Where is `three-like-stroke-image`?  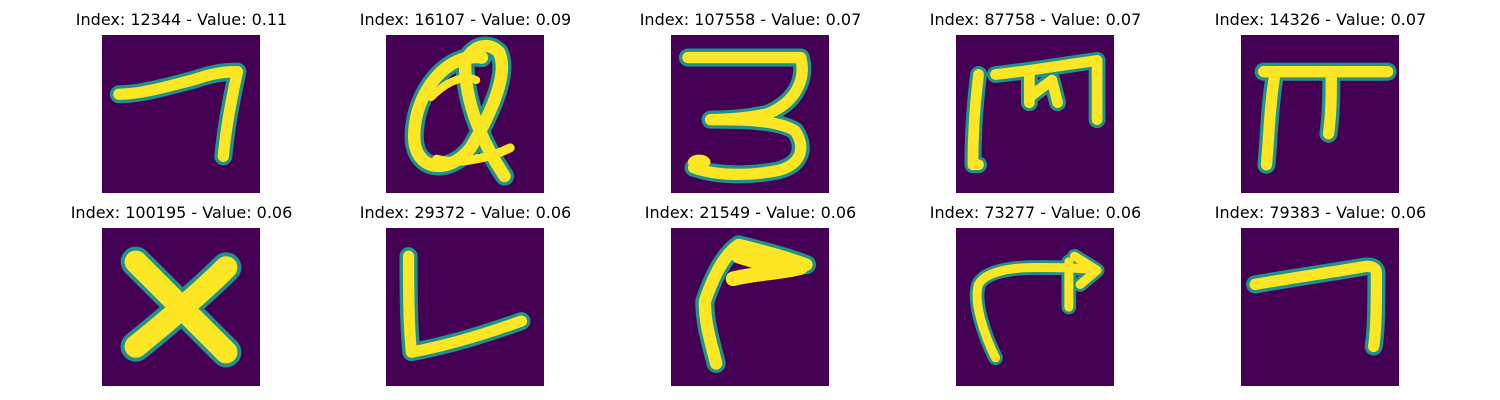 three-like-stroke-image is located at coordinates (750, 114).